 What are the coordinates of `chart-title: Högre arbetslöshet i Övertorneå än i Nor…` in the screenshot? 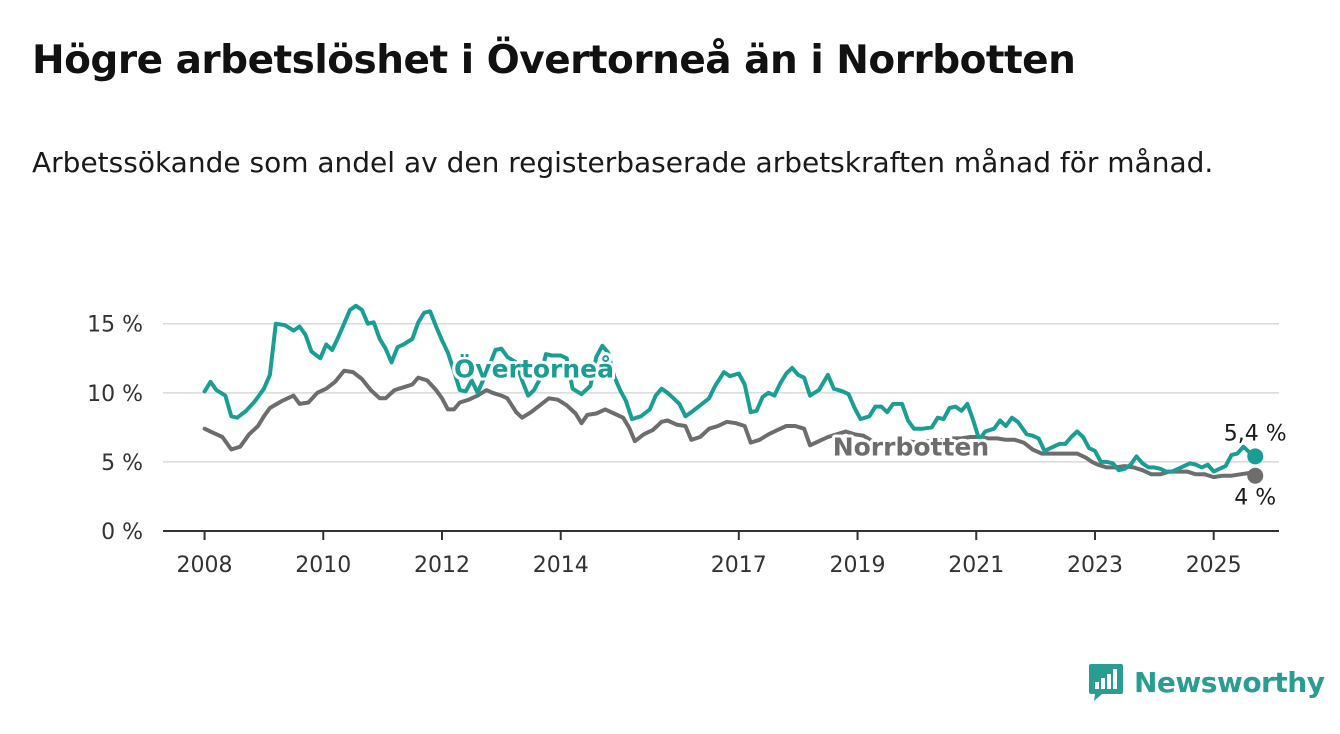 It's located at (554, 60).